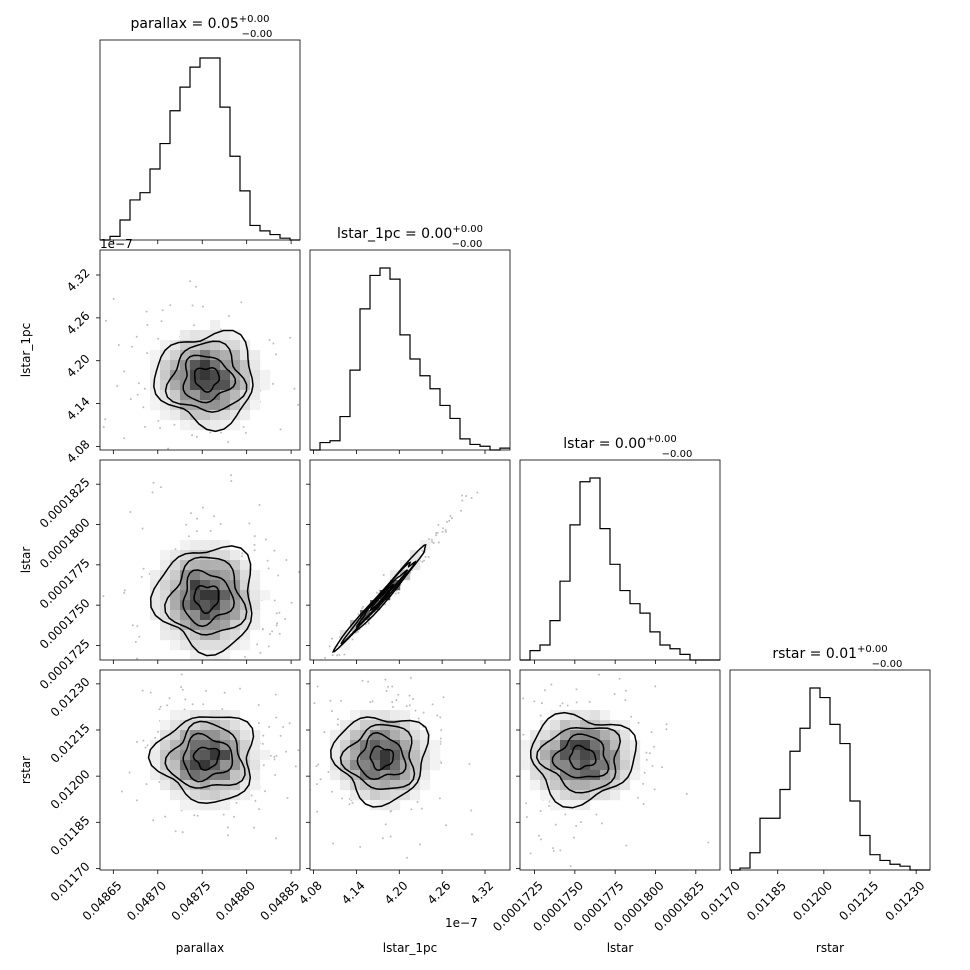 Image resolution: width=970 pixels, height=970 pixels. I want to click on x-tick-label: 0.04865, so click(102, 900).